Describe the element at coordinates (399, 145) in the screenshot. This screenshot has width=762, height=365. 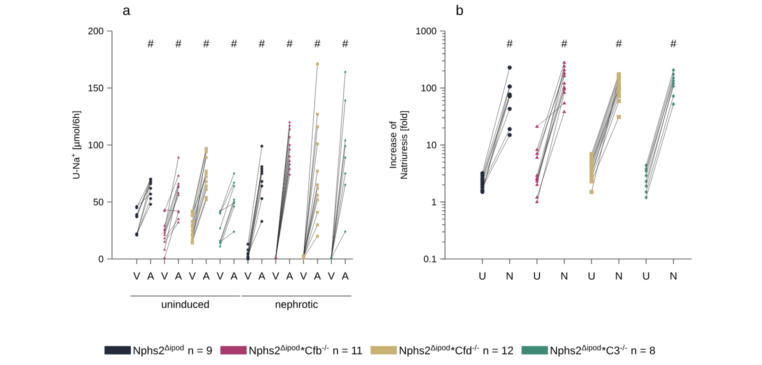
I see `y-axis-title: Increase of Natriuresis [fold]` at that location.